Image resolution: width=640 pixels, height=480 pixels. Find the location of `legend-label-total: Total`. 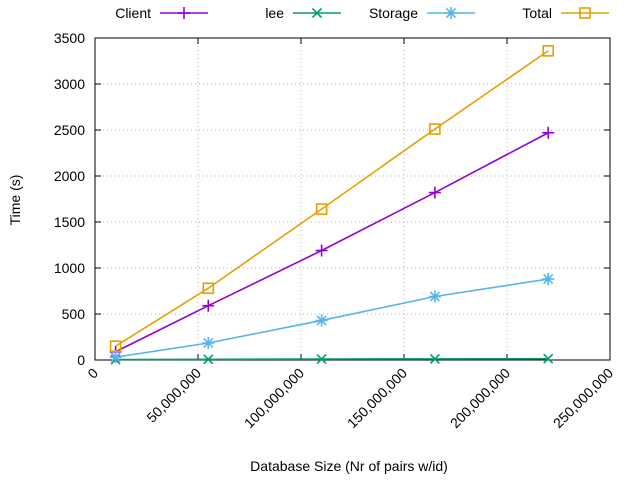

legend-label-total: Total is located at coordinates (537, 13).